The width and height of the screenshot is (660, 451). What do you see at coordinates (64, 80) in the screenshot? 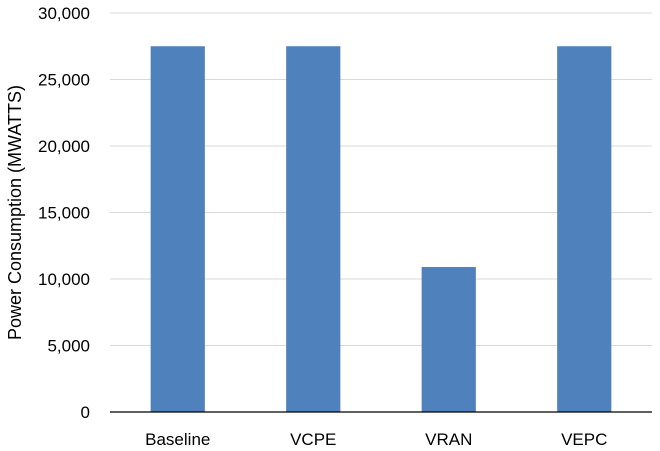
I see `y-tick-label: 25,000` at bounding box center [64, 80].